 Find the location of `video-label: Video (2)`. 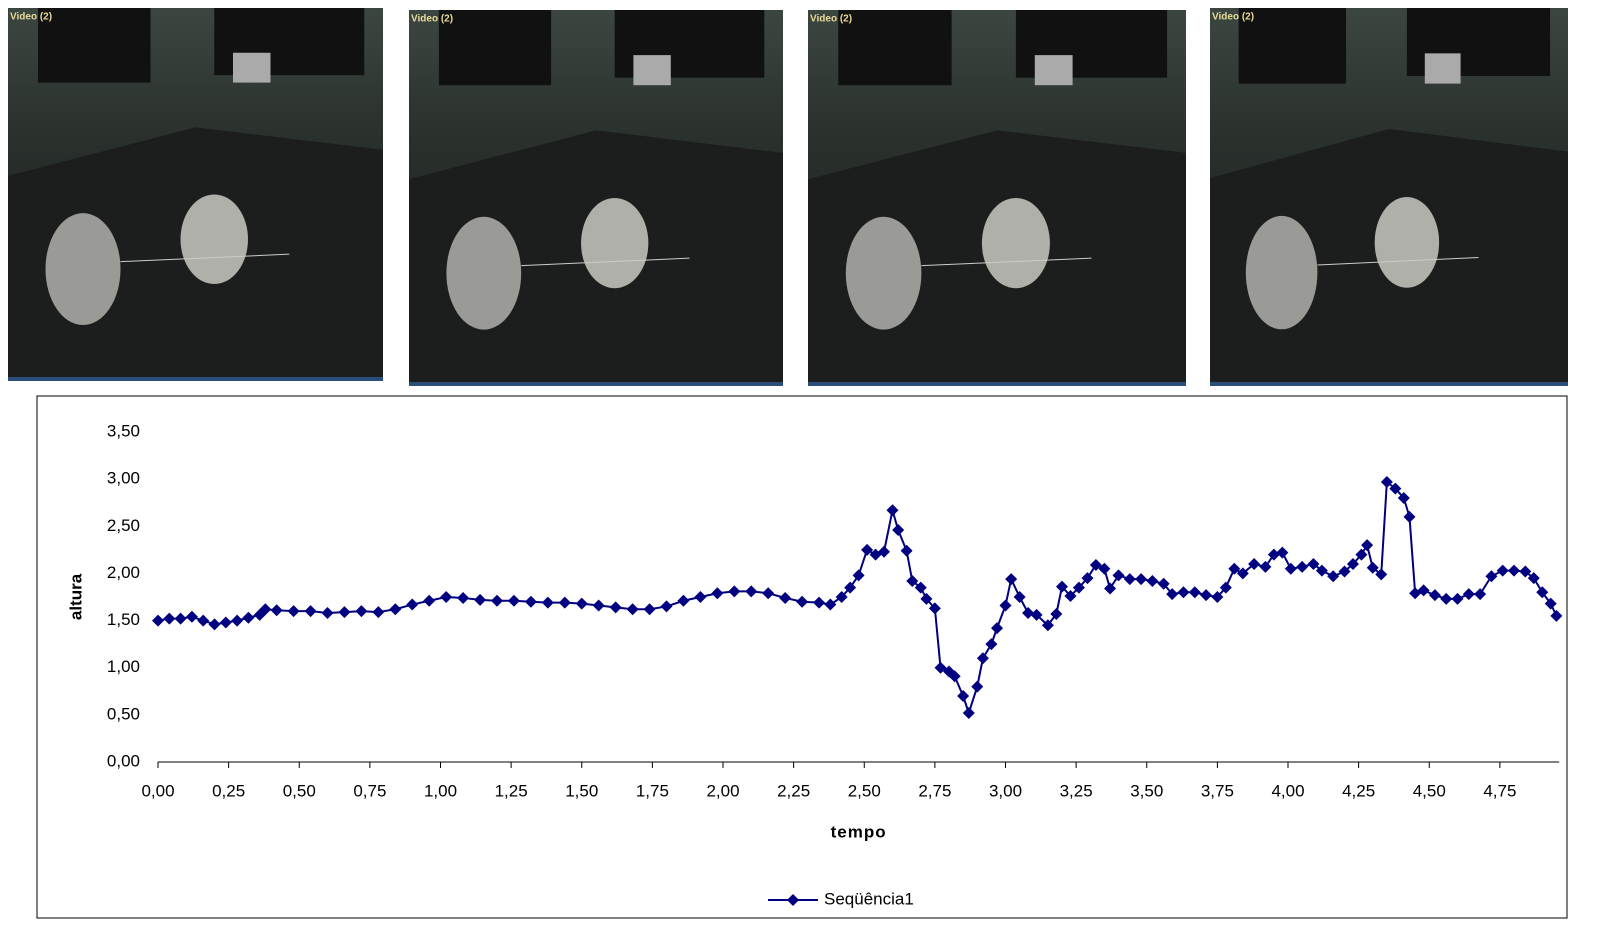

video-label: Video (2) is located at coordinates (31, 17).